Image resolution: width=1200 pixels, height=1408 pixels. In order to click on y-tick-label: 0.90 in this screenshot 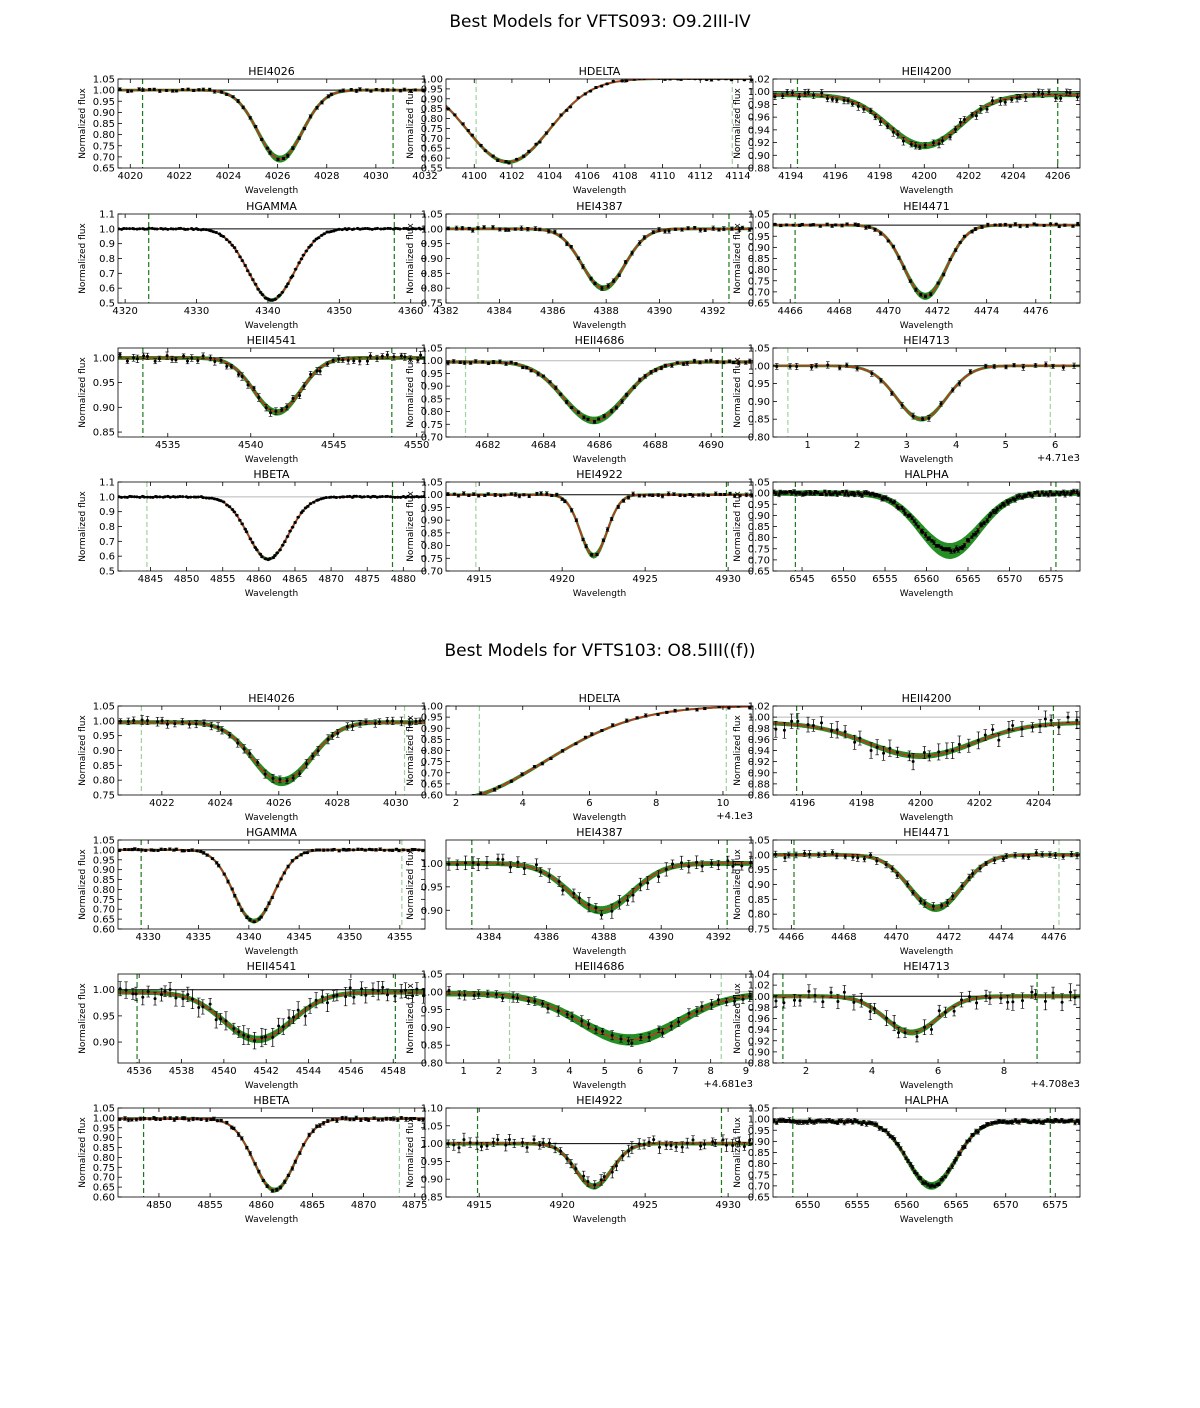, I will do `click(104, 113)`.